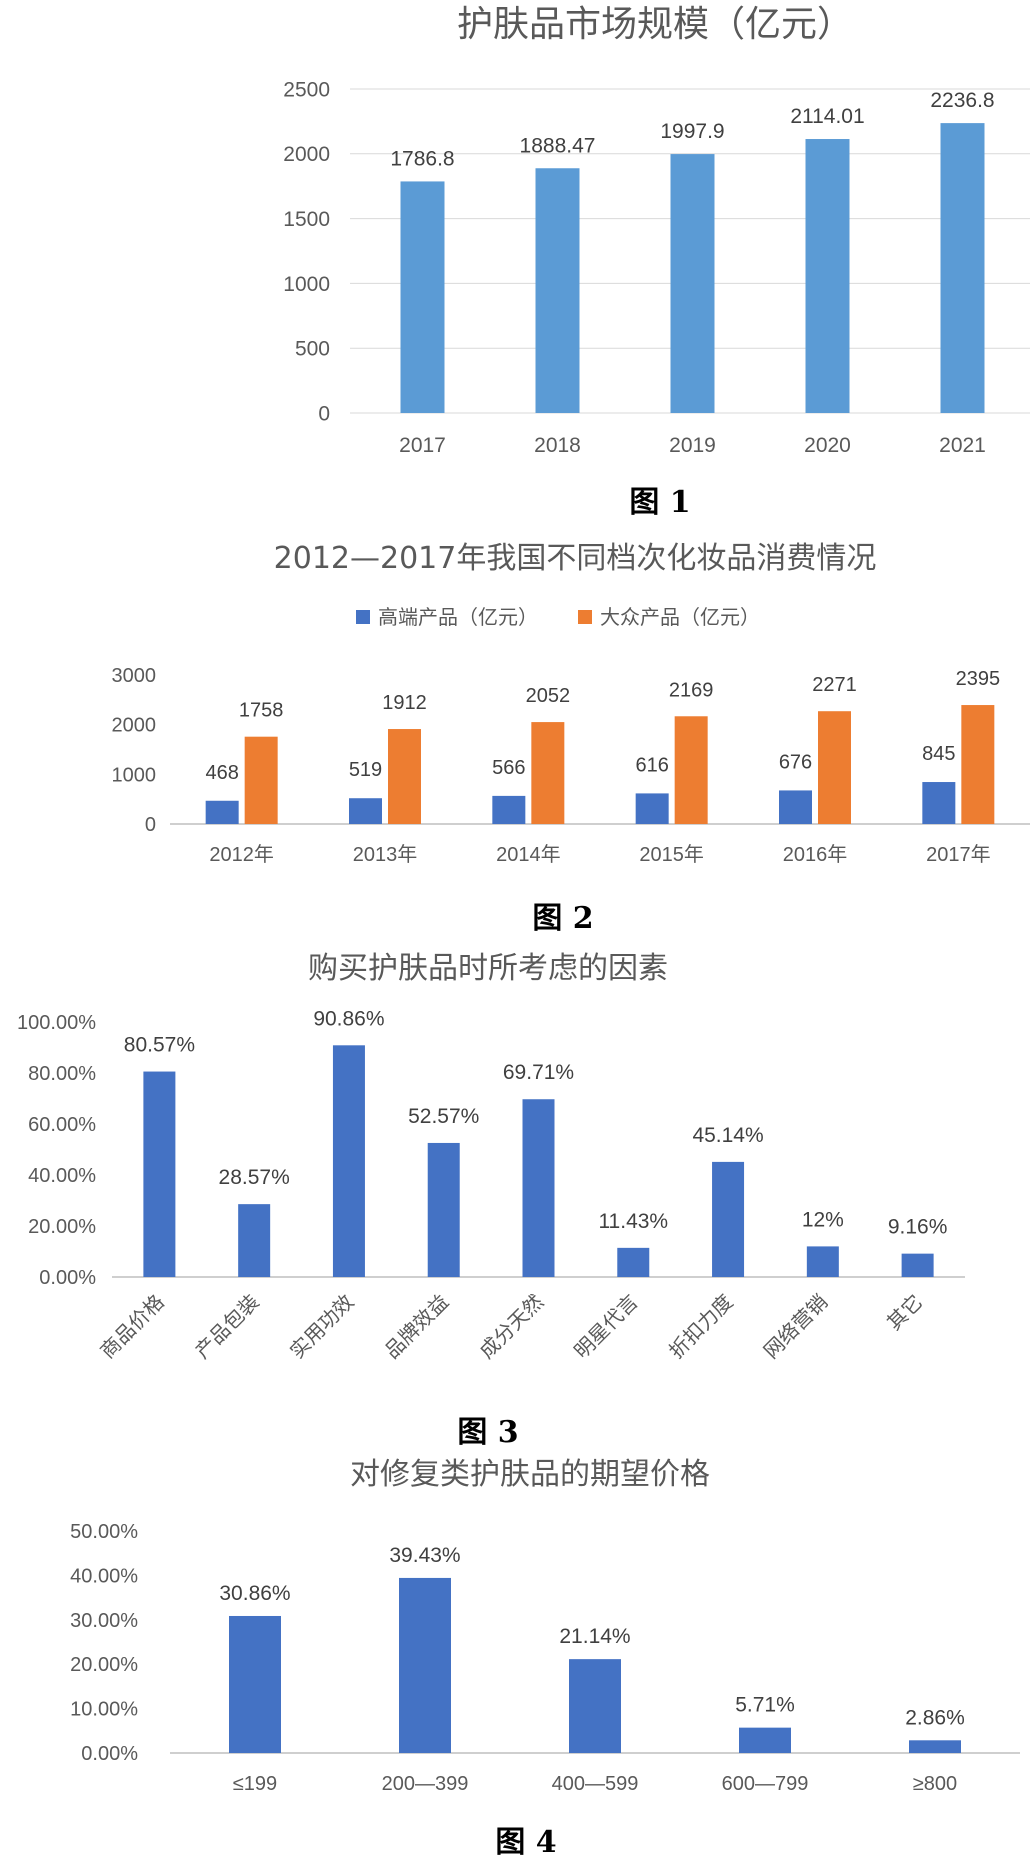 Image resolution: width=1033 pixels, height=1864 pixels. What do you see at coordinates (918, 1227) in the screenshot?
I see `data-label: 9.16%` at bounding box center [918, 1227].